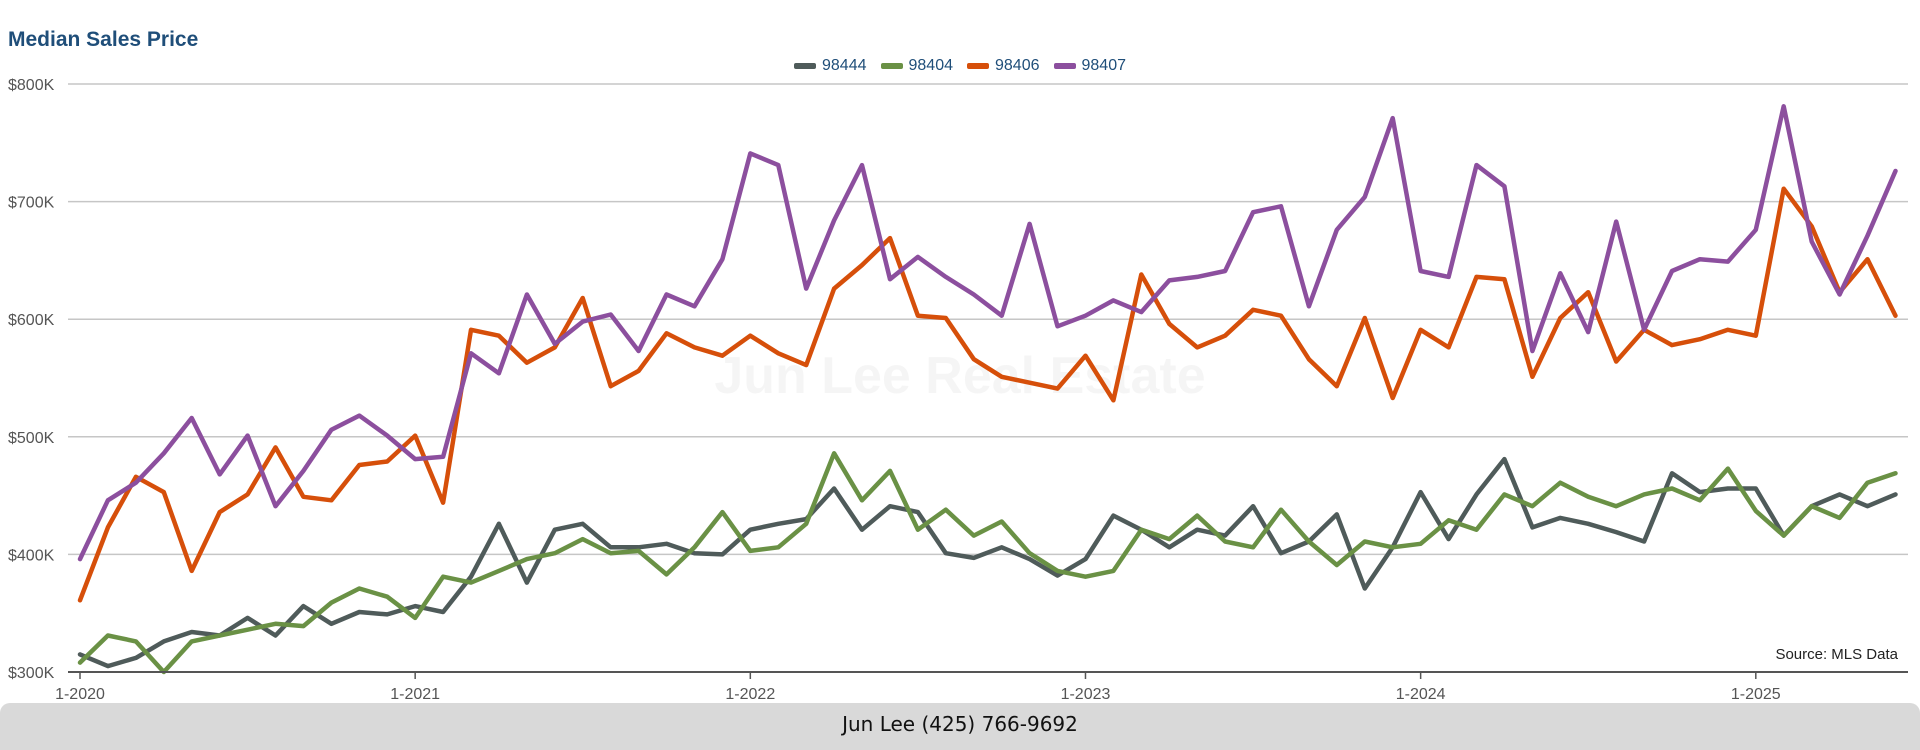 The image size is (1920, 750). Describe the element at coordinates (80, 694) in the screenshot. I see `x-tick-label: 1-2020` at that location.